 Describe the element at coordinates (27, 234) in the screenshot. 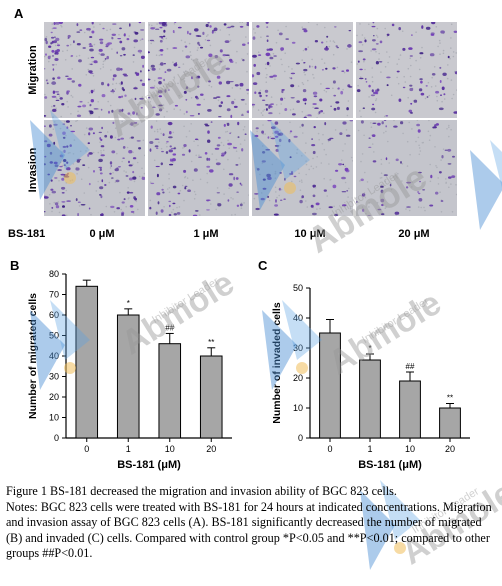

I see `treatment-label: BS-181` at that location.